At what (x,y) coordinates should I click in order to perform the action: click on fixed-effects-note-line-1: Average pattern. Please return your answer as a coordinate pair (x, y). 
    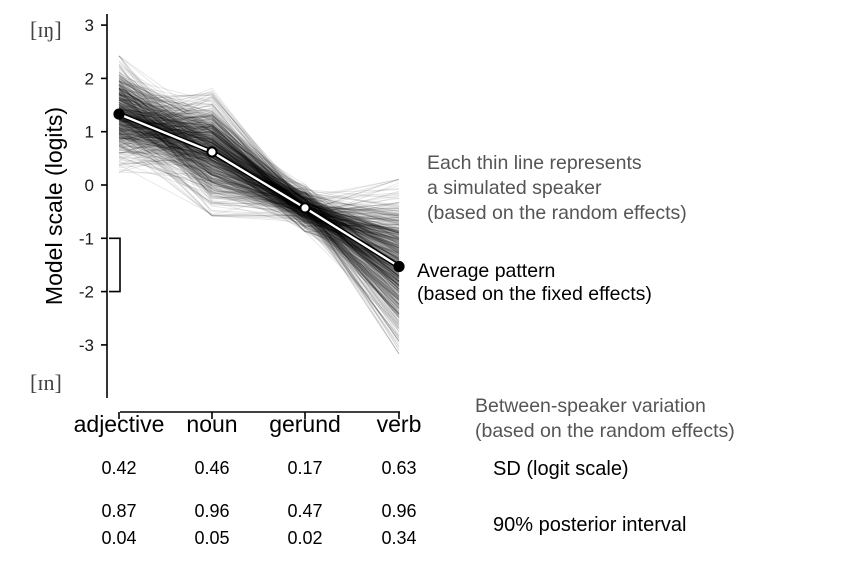
    Looking at the image, I should click on (486, 271).